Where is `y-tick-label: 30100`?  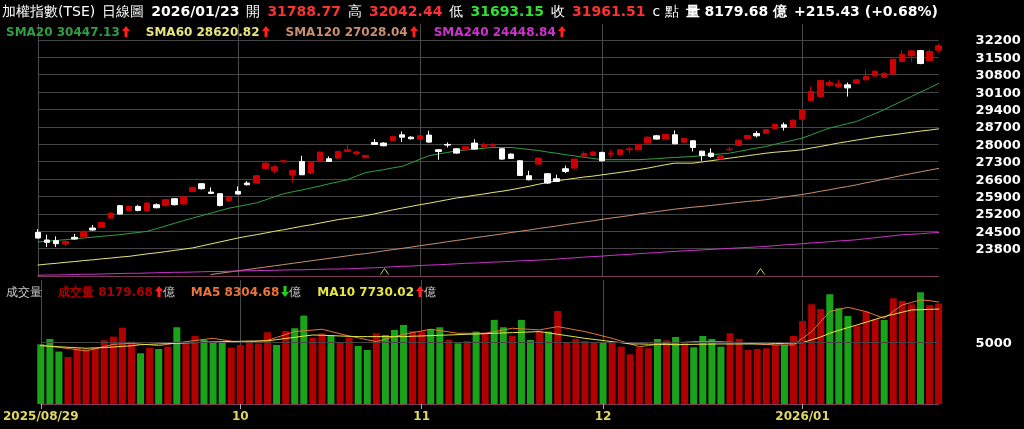 y-tick-label: 30100 is located at coordinates (998, 92).